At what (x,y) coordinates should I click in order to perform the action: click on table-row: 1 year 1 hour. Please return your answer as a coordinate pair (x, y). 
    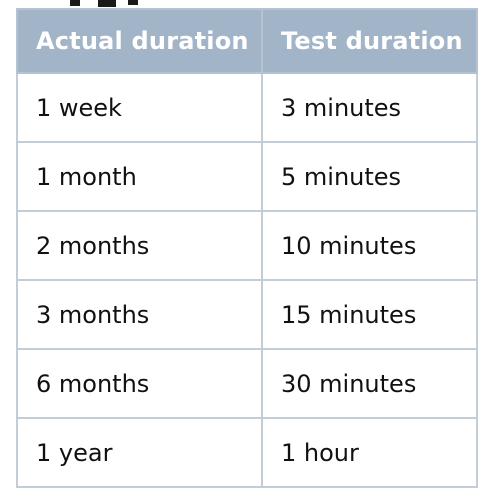
    Looking at the image, I should click on (247, 452).